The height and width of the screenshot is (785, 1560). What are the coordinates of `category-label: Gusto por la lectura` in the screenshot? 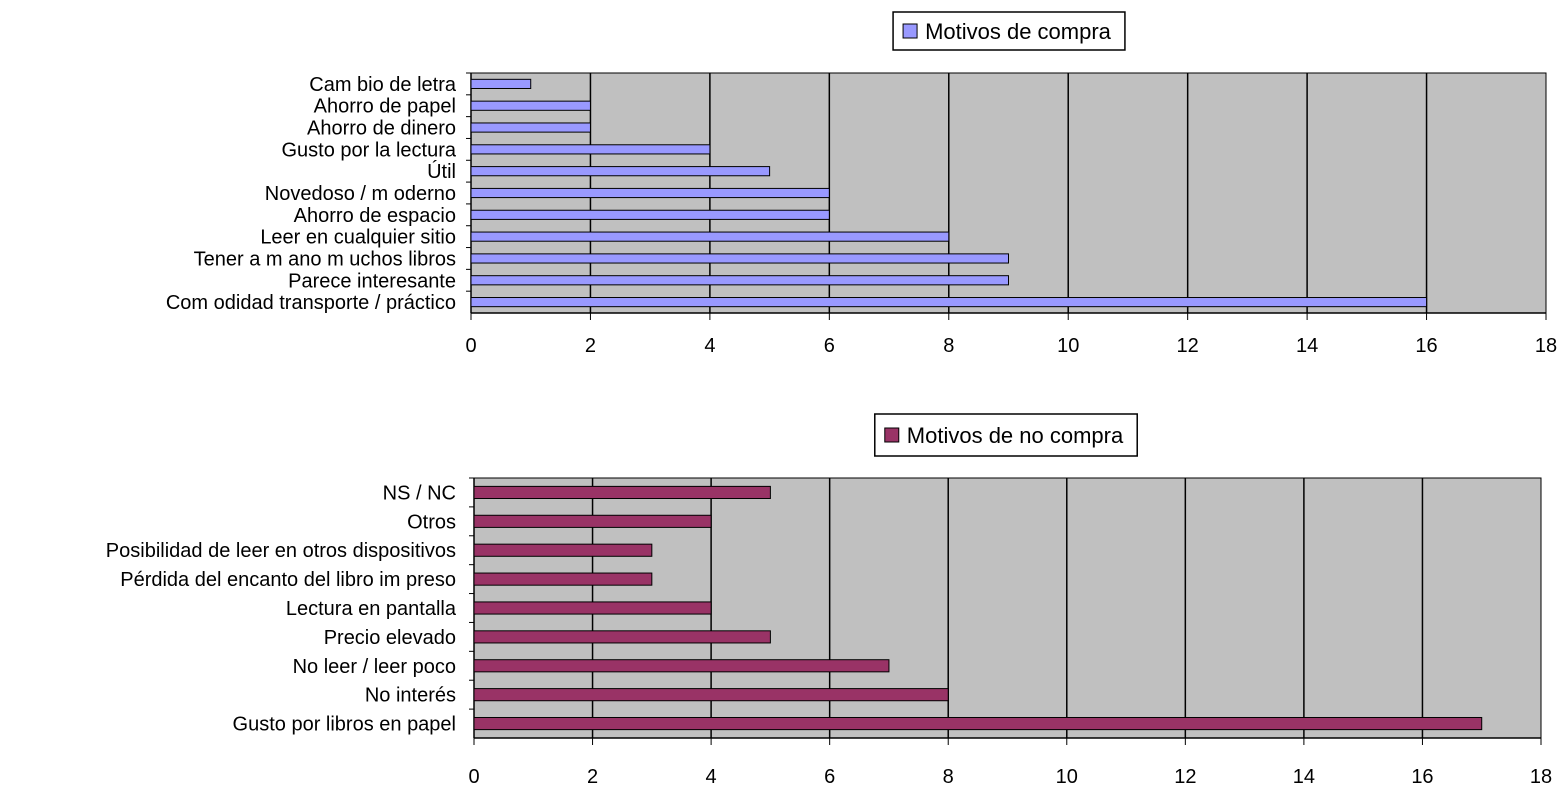 It's located at (368, 150).